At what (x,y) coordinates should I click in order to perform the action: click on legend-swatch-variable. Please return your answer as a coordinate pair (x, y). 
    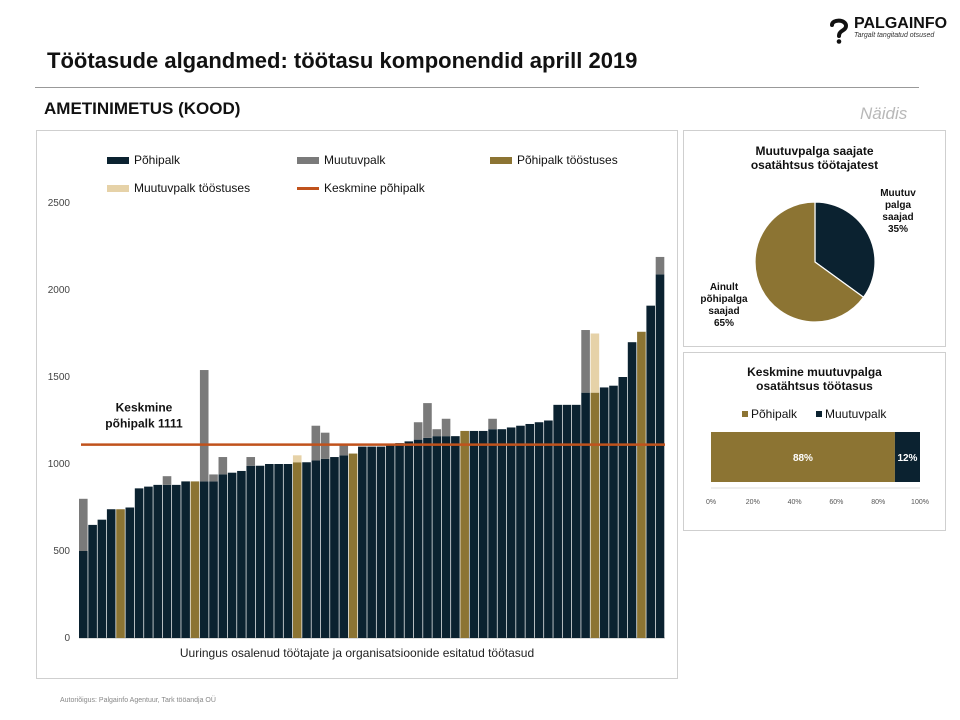
    Looking at the image, I should click on (308, 160).